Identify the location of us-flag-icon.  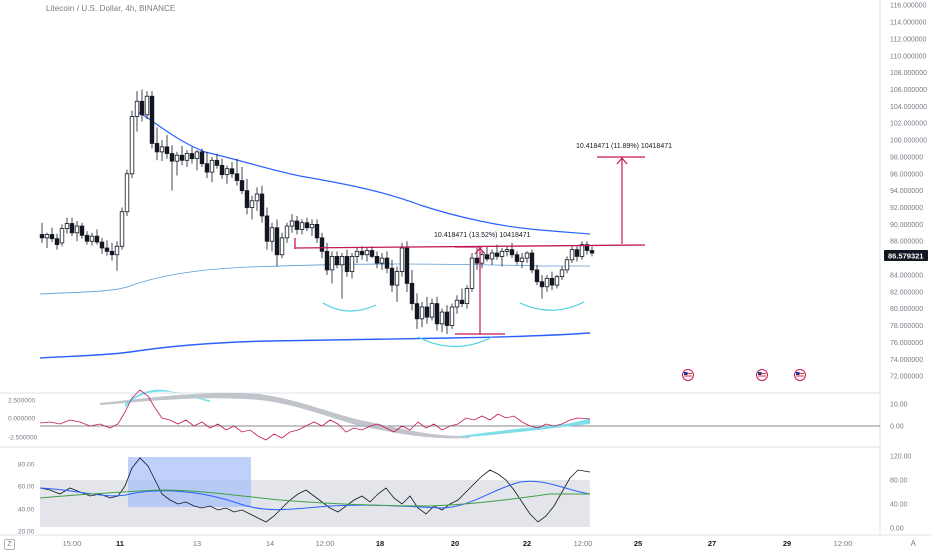
(762, 375).